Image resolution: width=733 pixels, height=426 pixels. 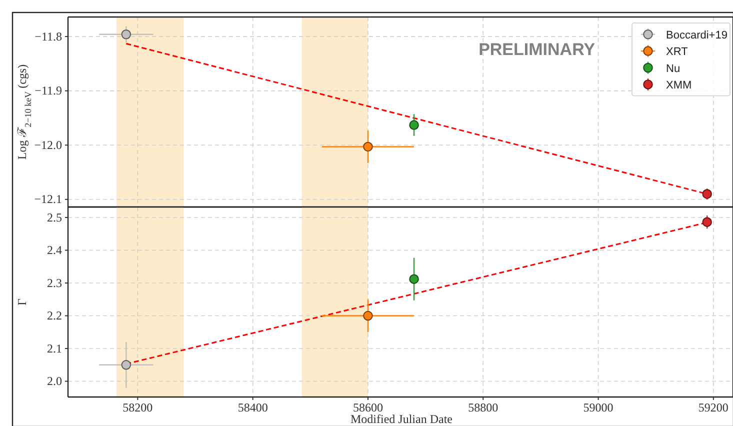 What do you see at coordinates (677, 52) in the screenshot?
I see `legend-label: XRT` at bounding box center [677, 52].